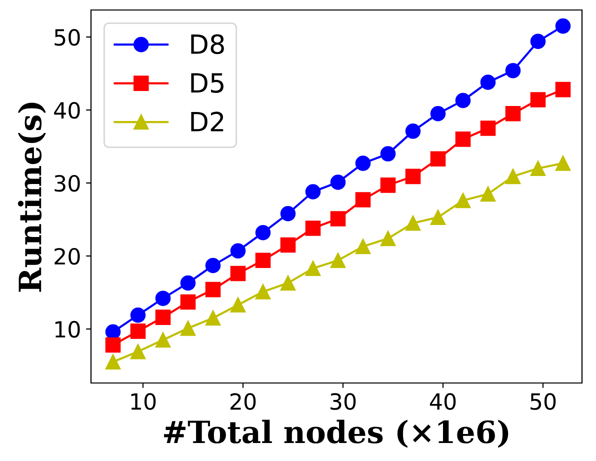 The width and height of the screenshot is (596, 461). Describe the element at coordinates (343, 401) in the screenshot. I see `x-tick-label: 30` at that location.